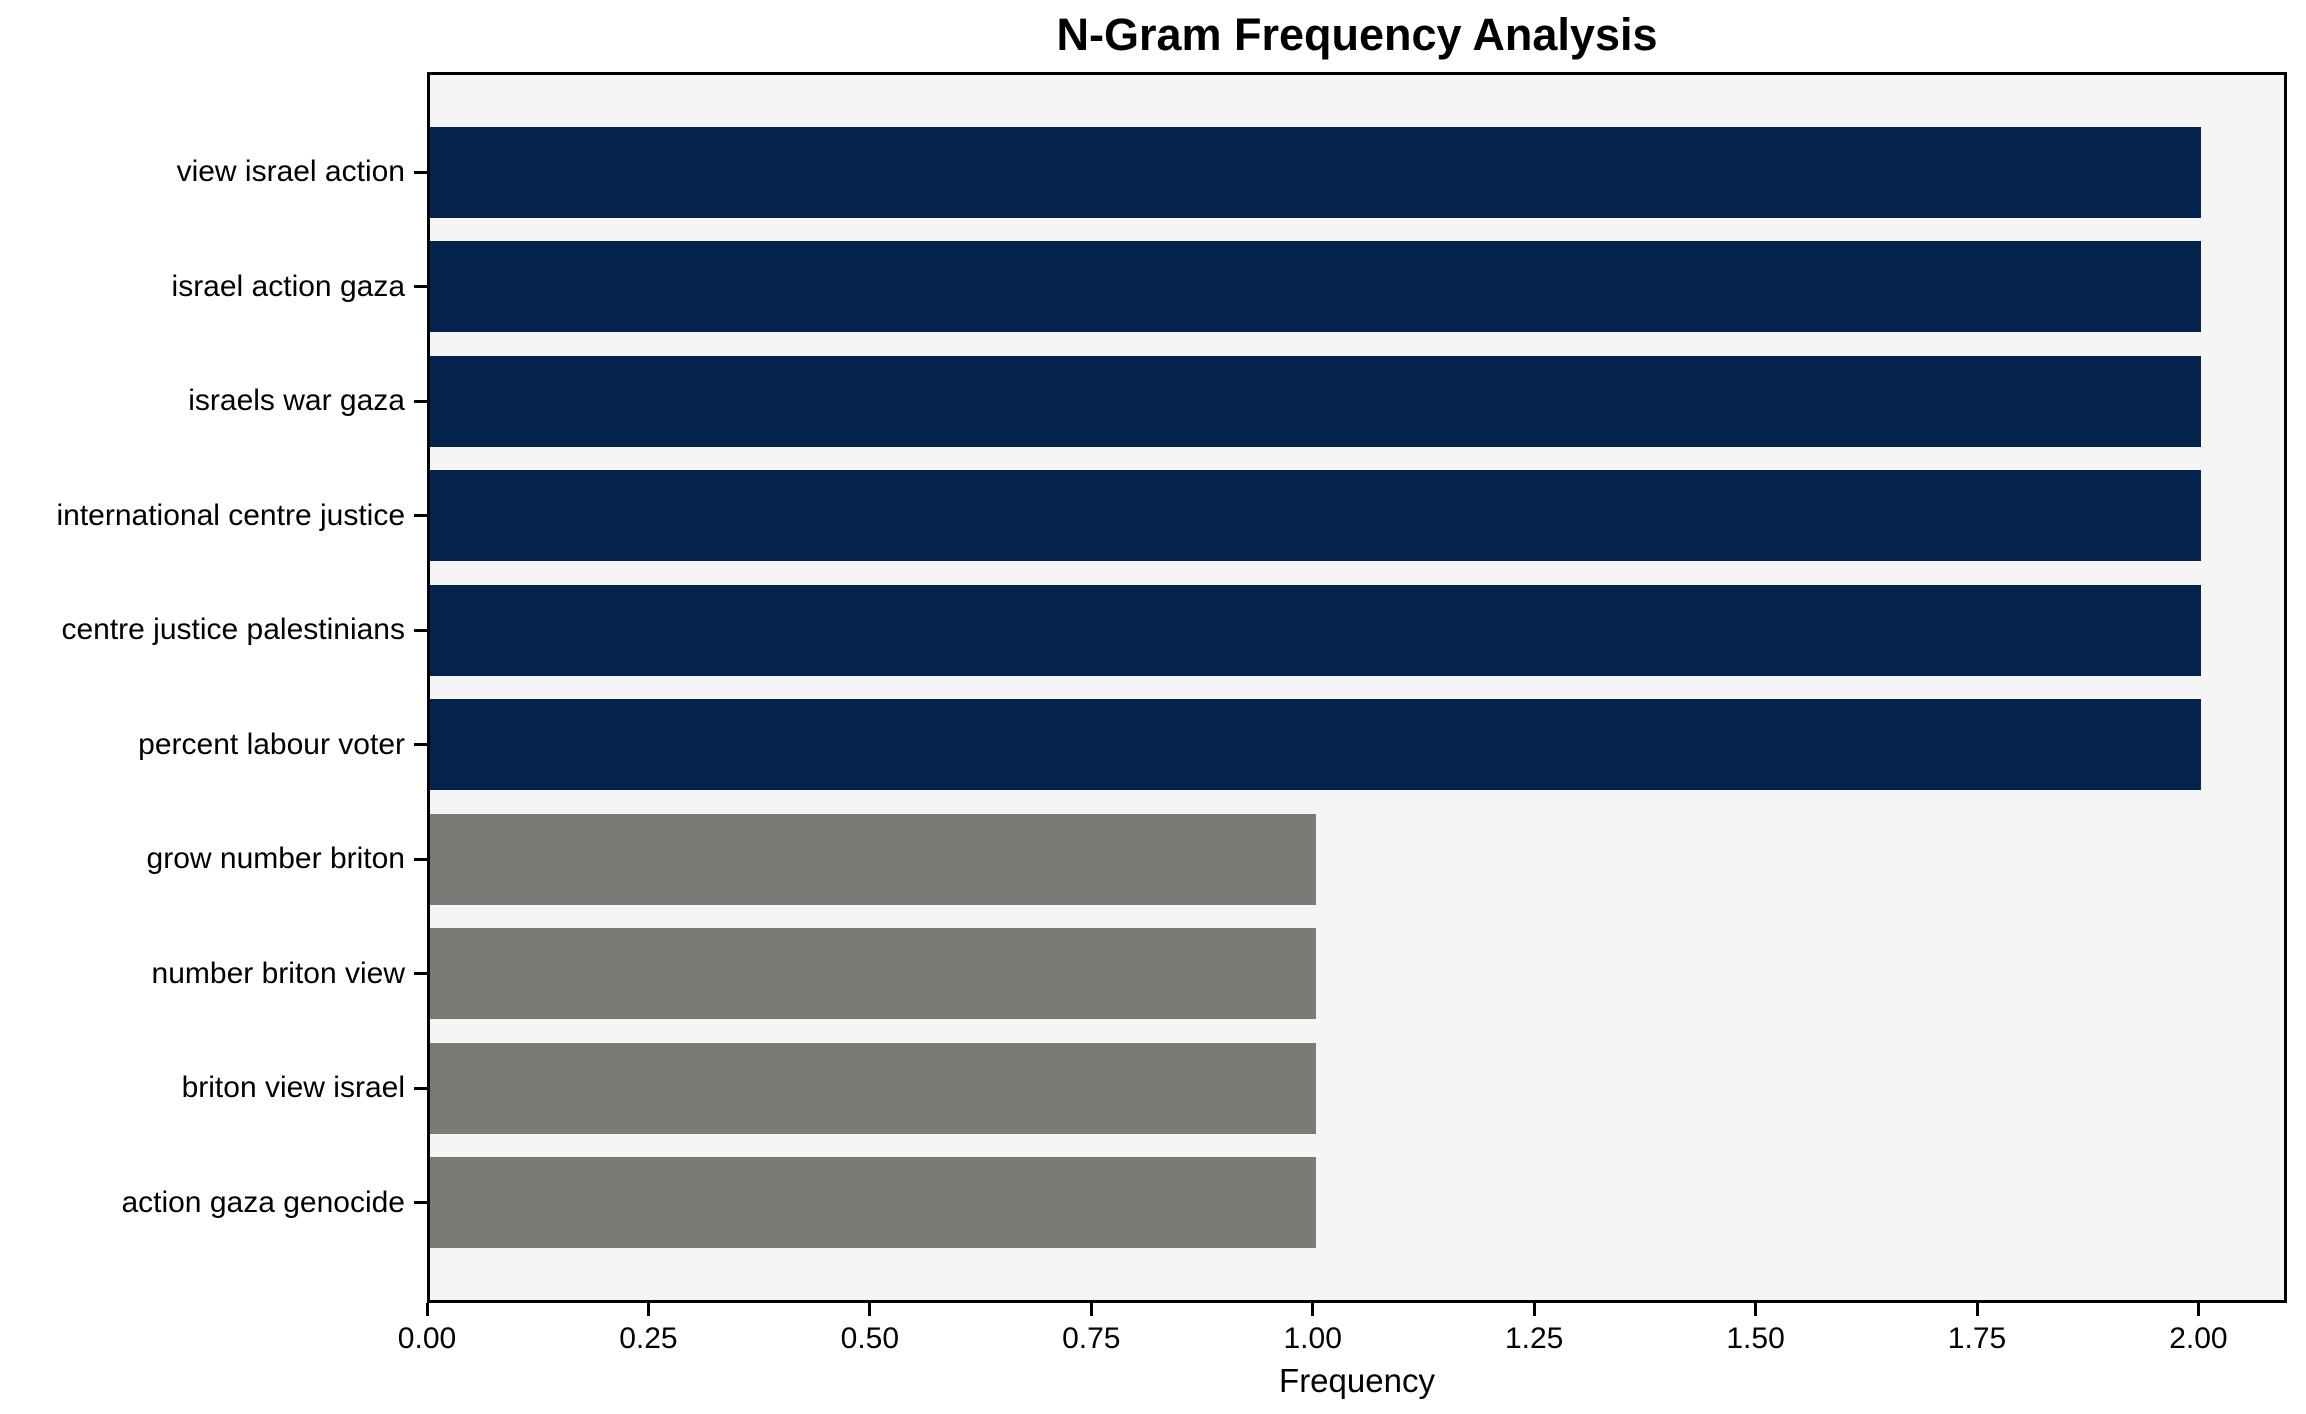 This screenshot has height=1414, width=2306. Describe the element at coordinates (230, 515) in the screenshot. I see `y-tick-label: international centre justice` at that location.